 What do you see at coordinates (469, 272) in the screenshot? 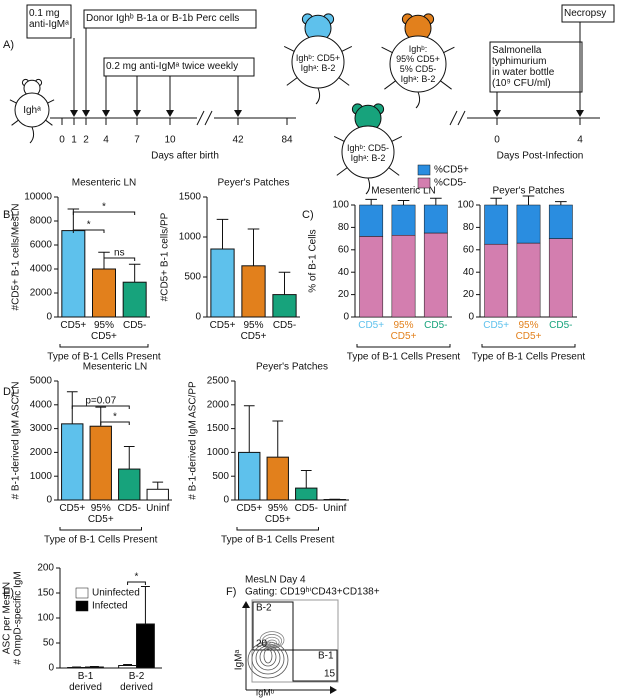
I see `y-tick-label: 40` at bounding box center [469, 272].